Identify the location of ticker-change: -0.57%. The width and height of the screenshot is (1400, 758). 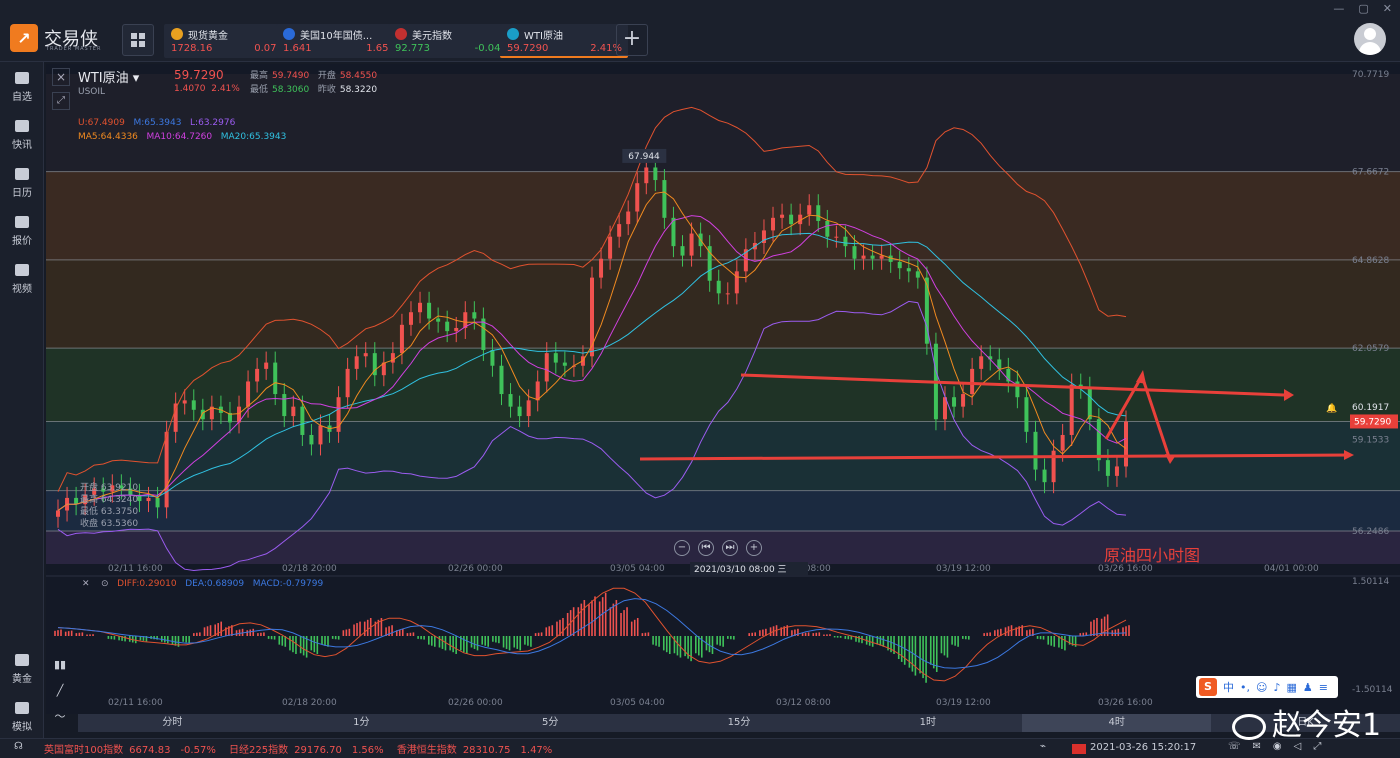
(198, 750).